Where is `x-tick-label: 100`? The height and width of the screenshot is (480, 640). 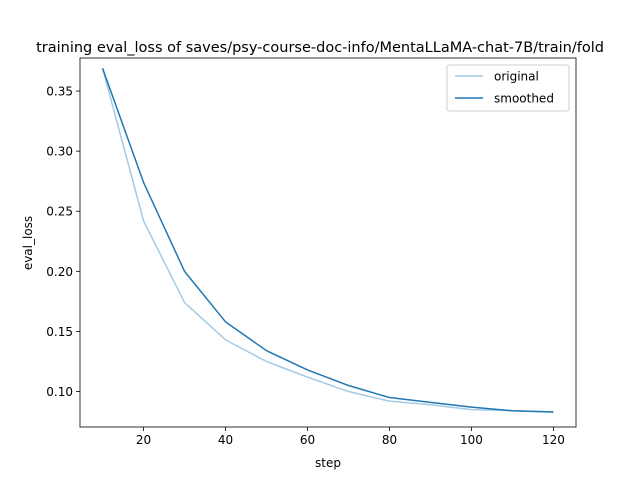
x-tick-label: 100 is located at coordinates (471, 440).